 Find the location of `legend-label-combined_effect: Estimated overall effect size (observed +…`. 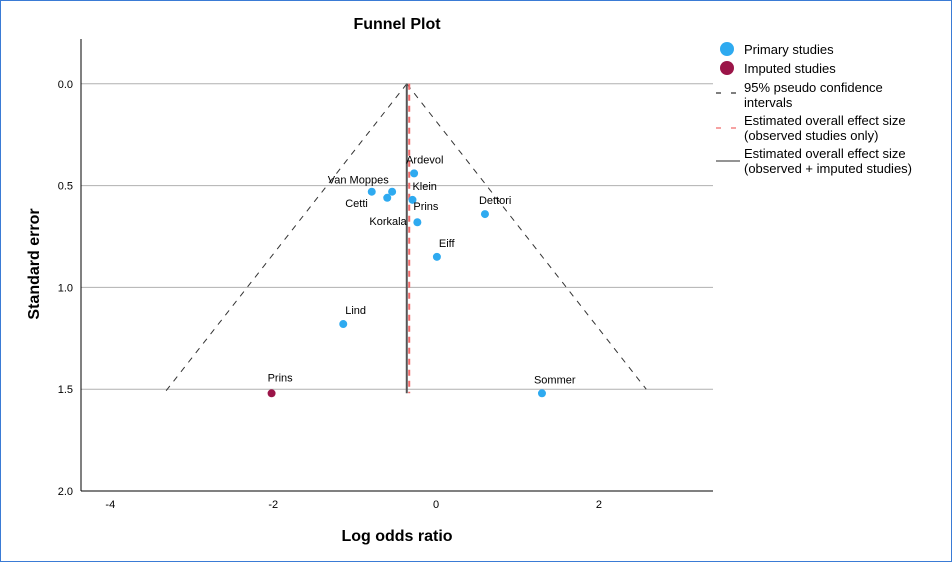

legend-label-combined_effect: Estimated overall effect size (observed +… is located at coordinates (828, 161).